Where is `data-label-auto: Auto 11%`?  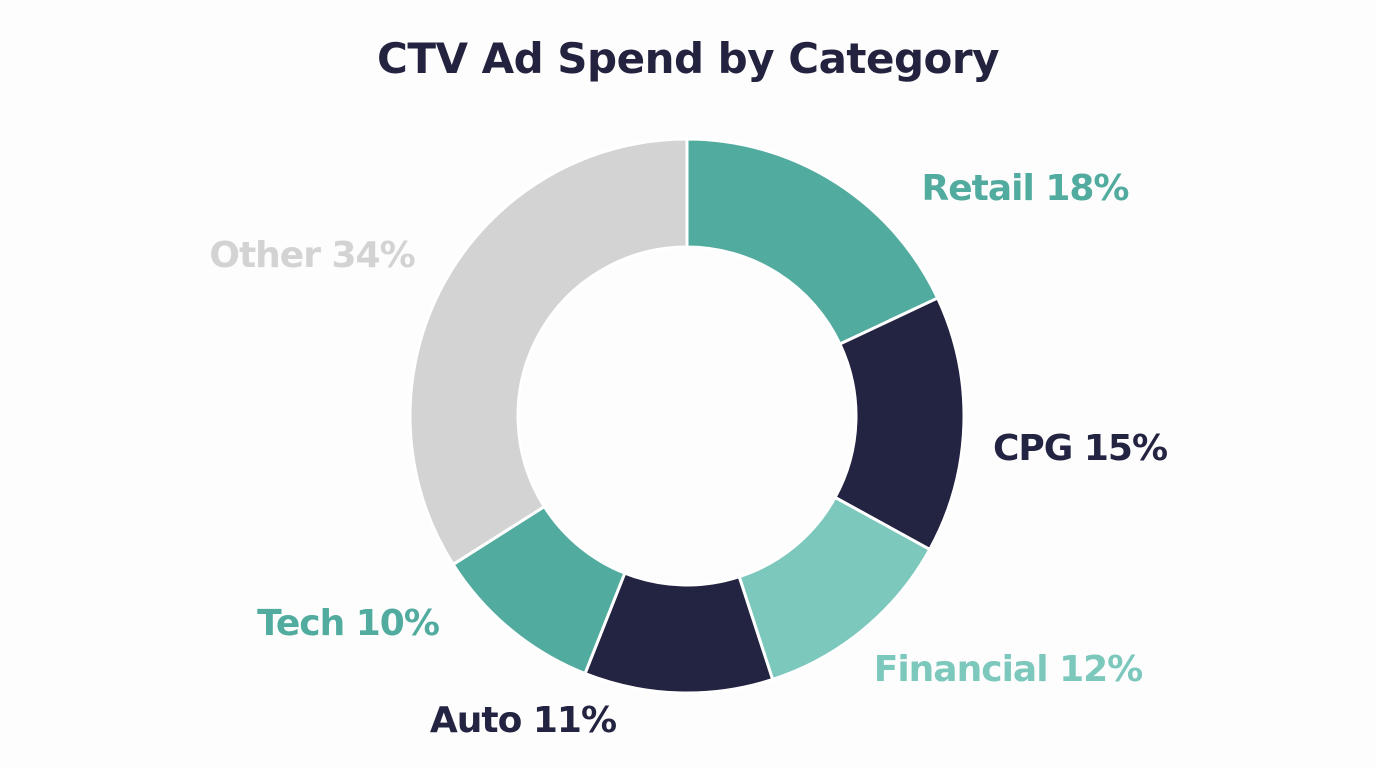 data-label-auto: Auto 11% is located at coordinates (523, 720).